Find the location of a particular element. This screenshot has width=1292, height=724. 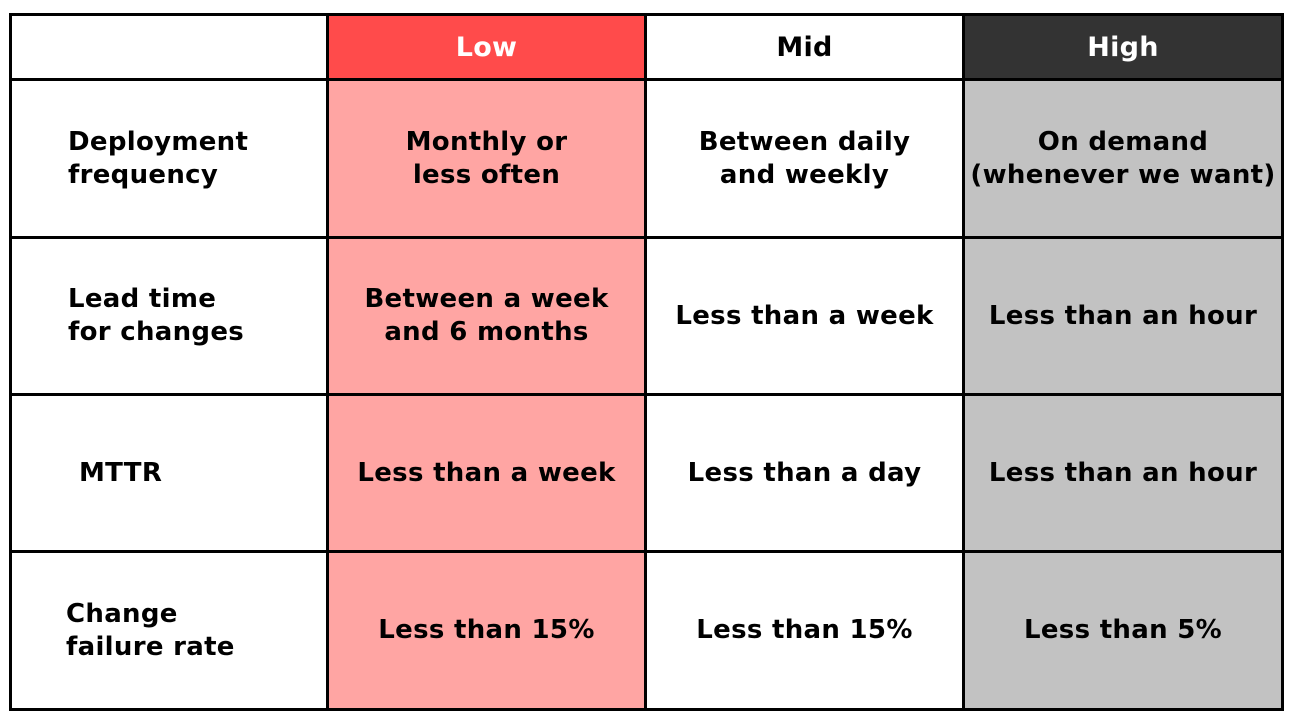

metric-change-failure-rate: Change failure rate is located at coordinates (170, 630).